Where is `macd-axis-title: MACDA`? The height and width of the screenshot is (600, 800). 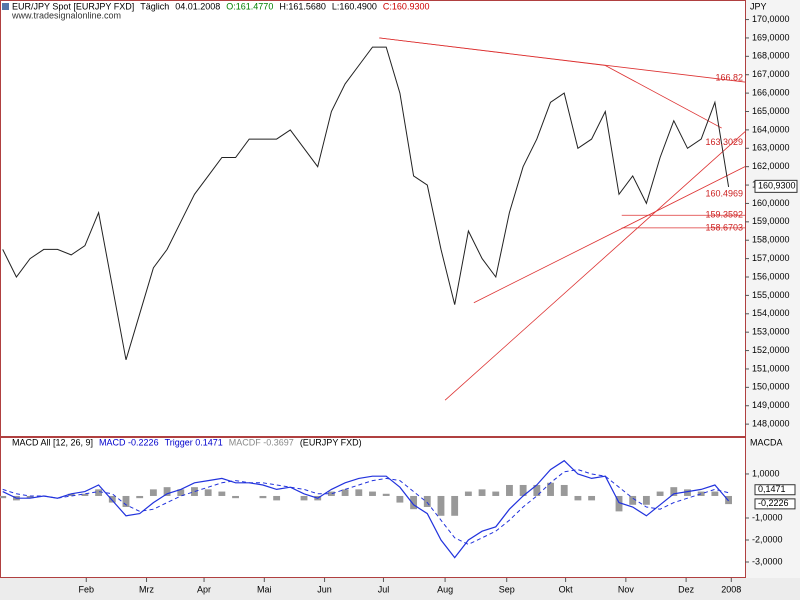 macd-axis-title: MACDA is located at coordinates (766, 442).